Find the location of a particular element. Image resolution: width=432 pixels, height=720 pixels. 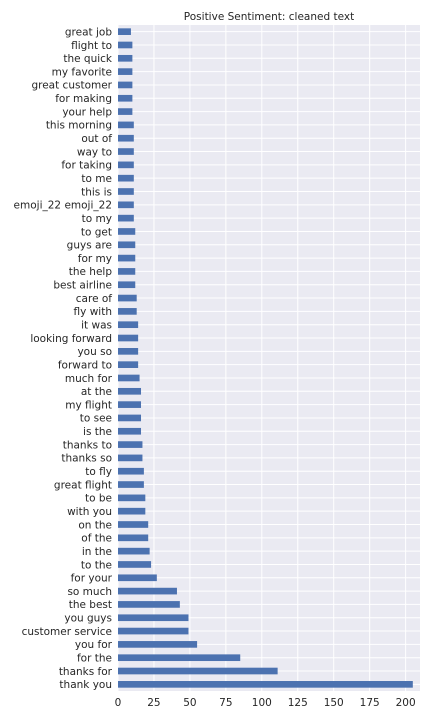

category-label: the best is located at coordinates (90, 605).